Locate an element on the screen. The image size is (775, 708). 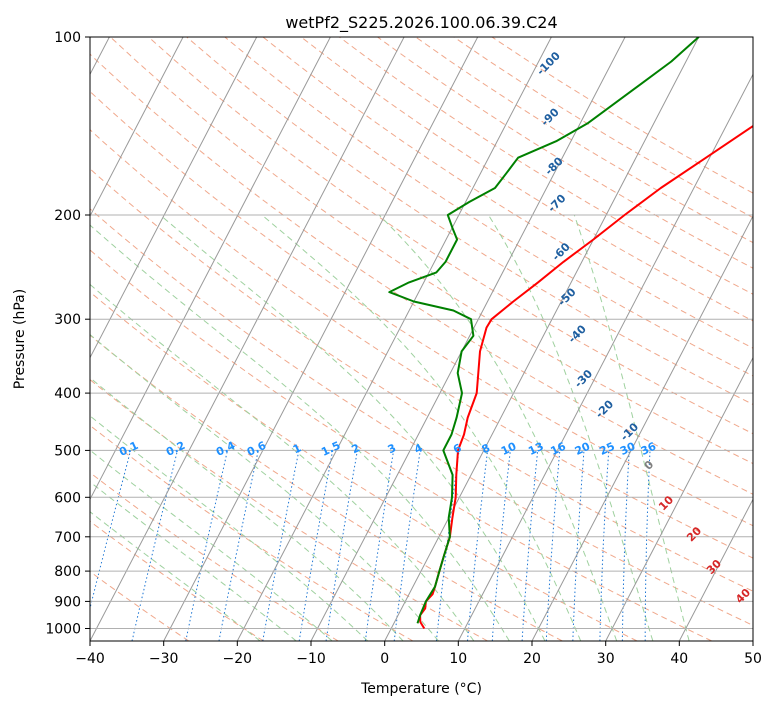
mixing-ratio-label: 1 is located at coordinates (297, 448).